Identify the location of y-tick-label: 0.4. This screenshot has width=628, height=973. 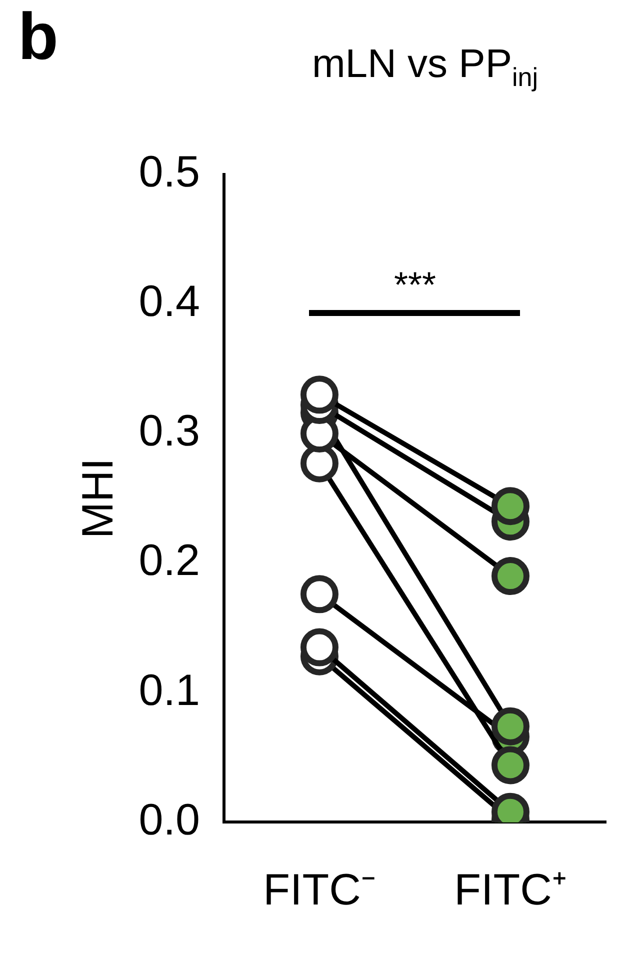
(169, 301).